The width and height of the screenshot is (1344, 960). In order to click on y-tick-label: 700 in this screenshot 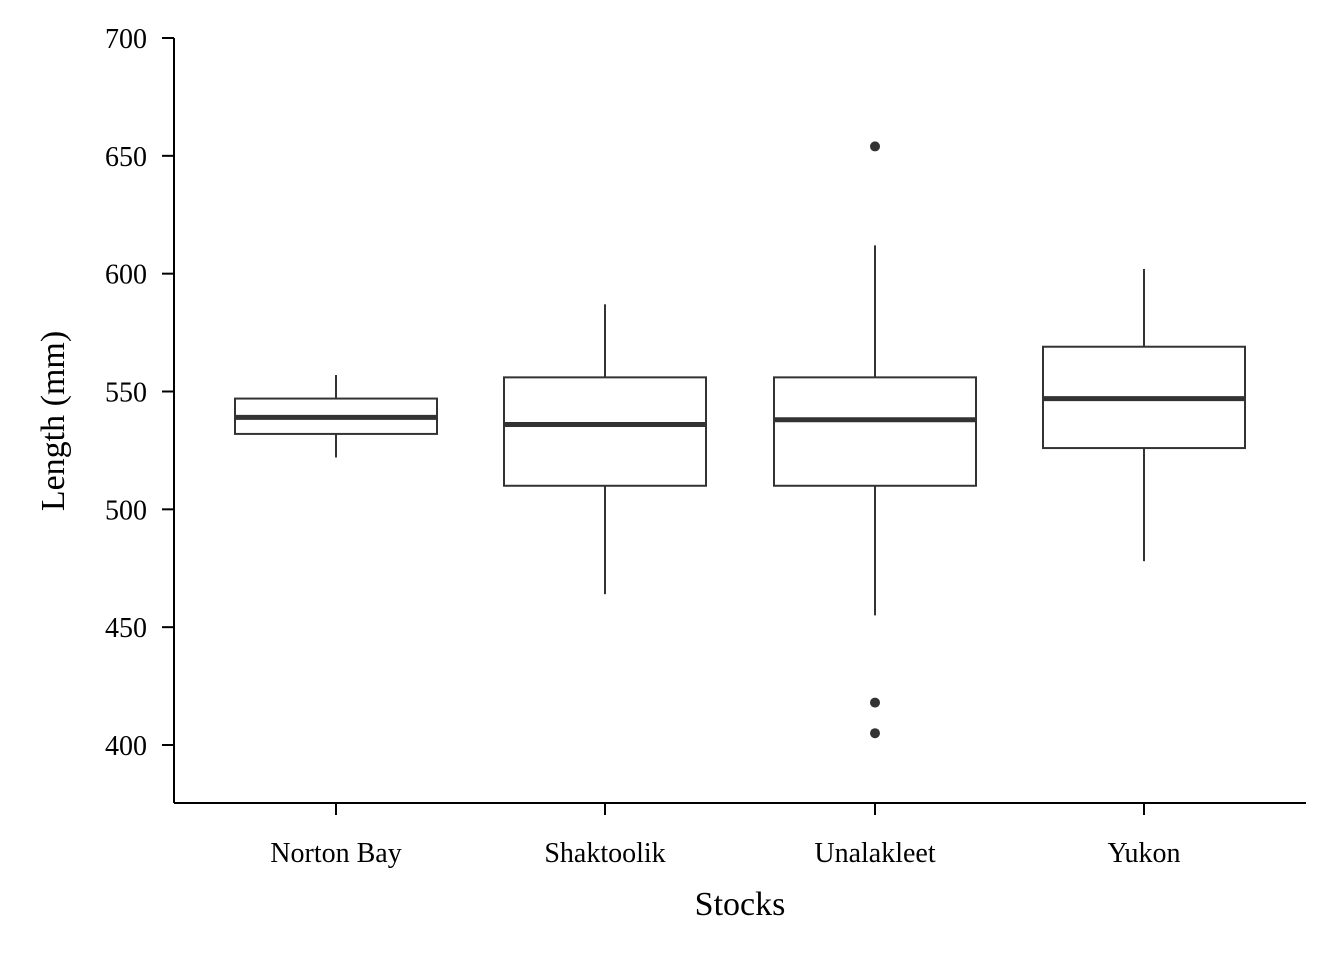, I will do `click(126, 39)`.